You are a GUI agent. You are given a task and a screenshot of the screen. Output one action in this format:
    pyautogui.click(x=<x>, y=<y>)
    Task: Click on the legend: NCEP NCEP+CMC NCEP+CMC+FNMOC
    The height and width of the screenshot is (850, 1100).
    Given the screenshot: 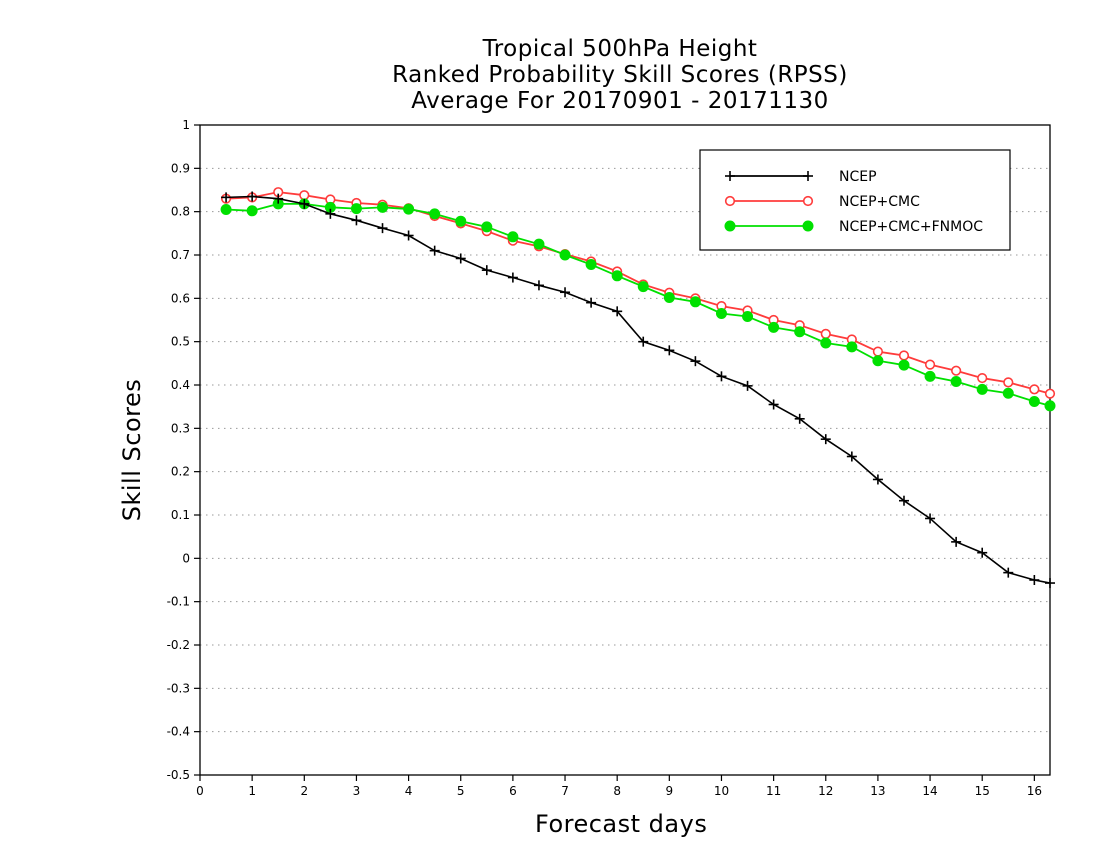 What is the action you would take?
    pyautogui.click(x=855, y=200)
    